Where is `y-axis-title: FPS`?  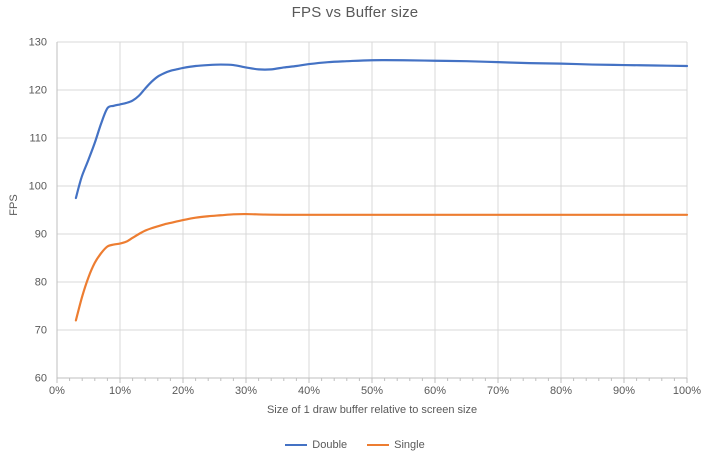
y-axis-title: FPS is located at coordinates (14, 205).